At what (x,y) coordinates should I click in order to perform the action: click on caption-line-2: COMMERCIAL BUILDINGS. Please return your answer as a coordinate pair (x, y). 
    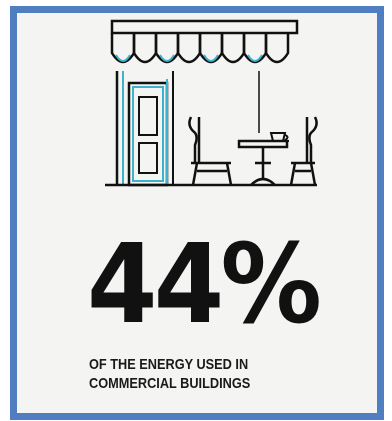
    Looking at the image, I should click on (170, 383).